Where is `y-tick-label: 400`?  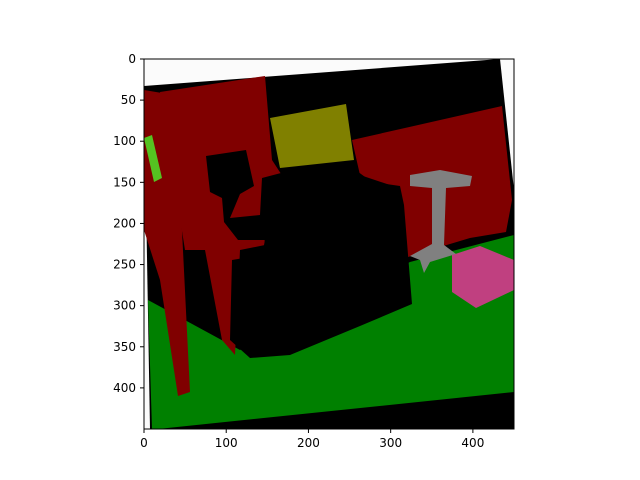 y-tick-label: 400 is located at coordinates (124, 388).